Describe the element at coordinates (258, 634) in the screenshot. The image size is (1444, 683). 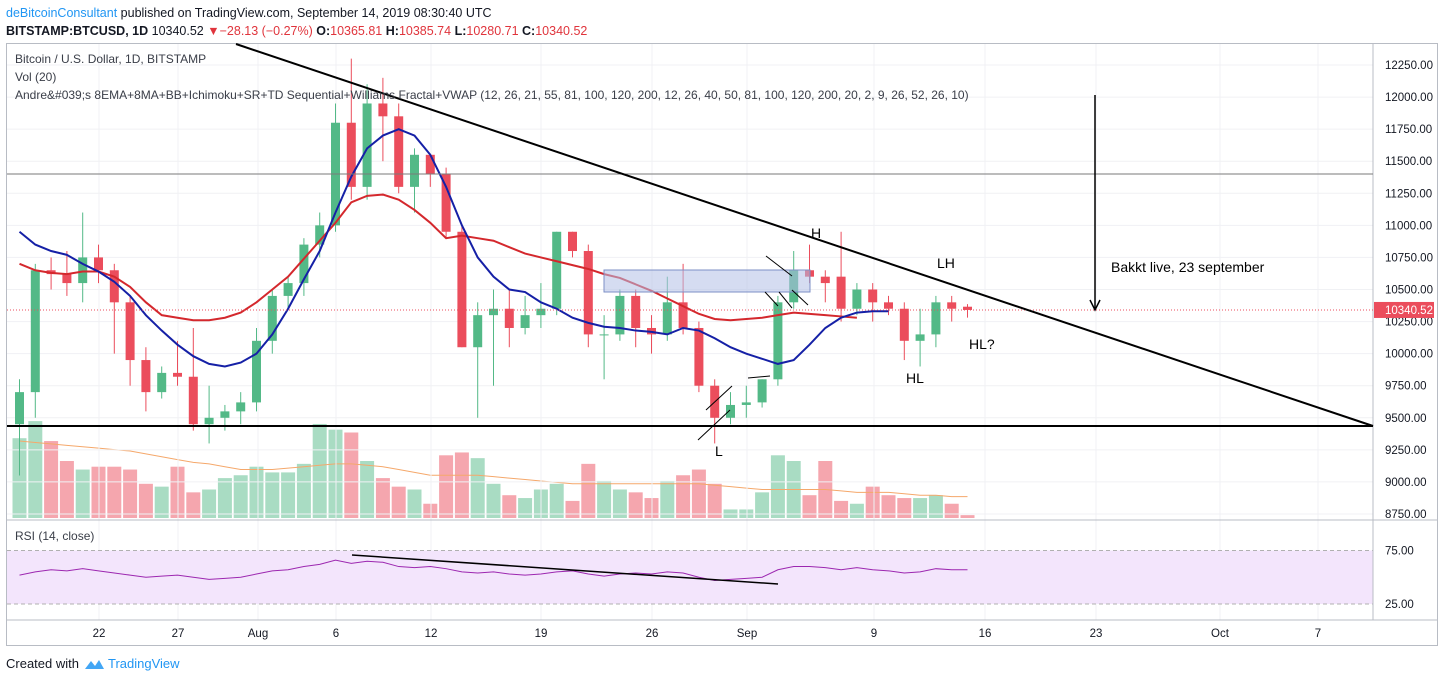
I see `time-tick: Aug` at that location.